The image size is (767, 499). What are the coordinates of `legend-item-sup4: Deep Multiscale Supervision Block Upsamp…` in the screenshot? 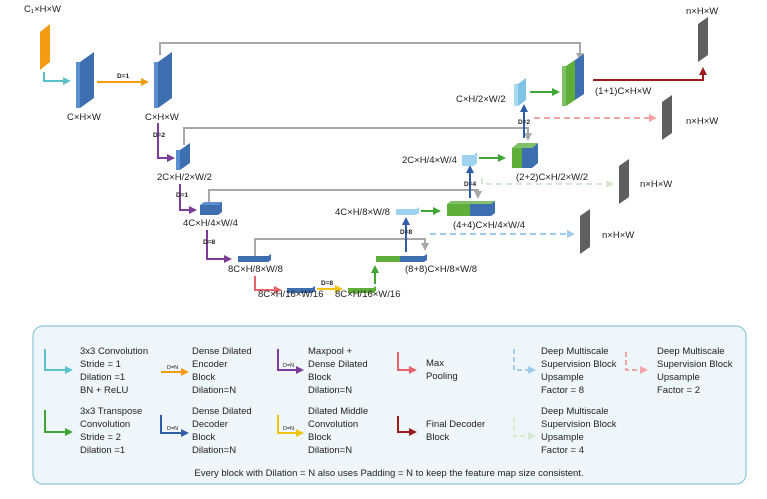 It's located at (565, 431).